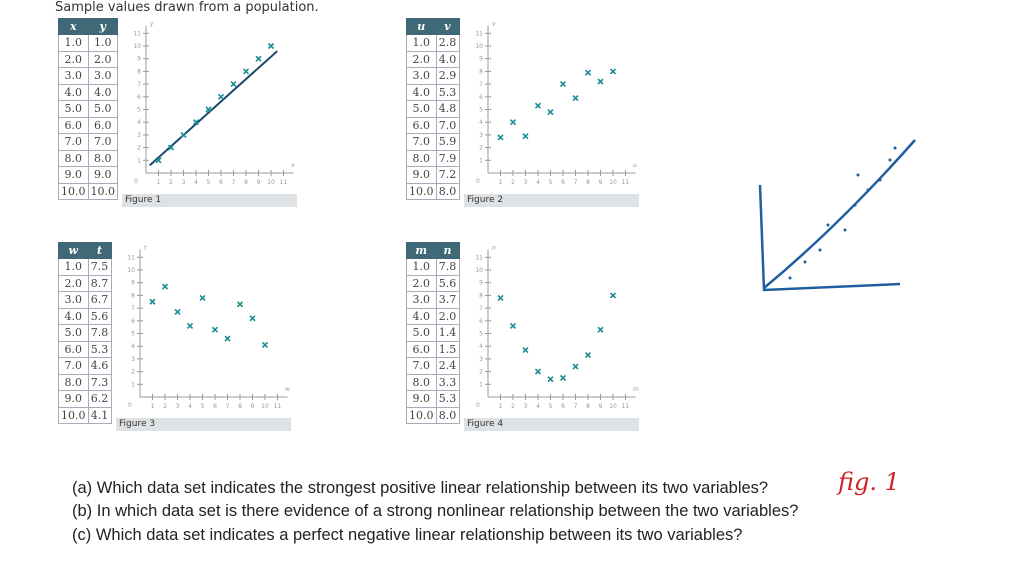  What do you see at coordinates (287, 389) in the screenshot?
I see `x-axis-label: w` at bounding box center [287, 389].